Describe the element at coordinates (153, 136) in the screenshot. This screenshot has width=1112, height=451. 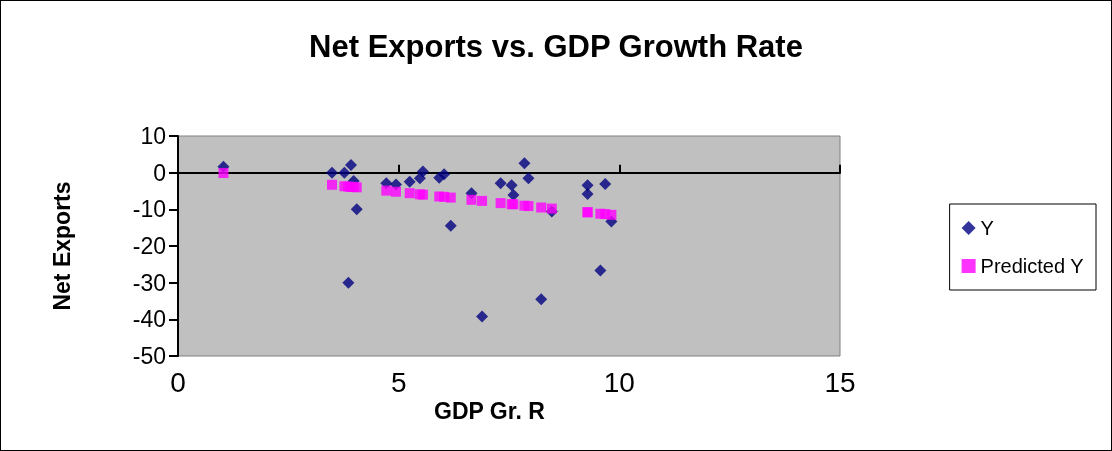
I see `y-tick-label: 10` at that location.